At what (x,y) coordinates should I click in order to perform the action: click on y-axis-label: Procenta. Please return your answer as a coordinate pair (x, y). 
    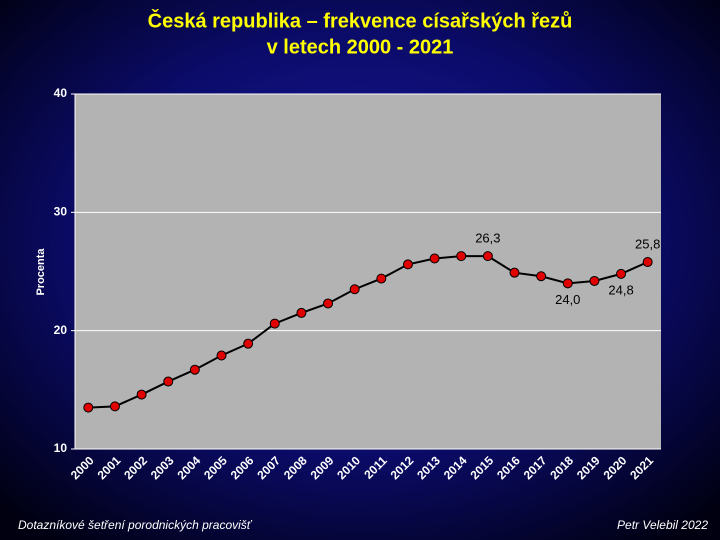
    Looking at the image, I should click on (41, 272).